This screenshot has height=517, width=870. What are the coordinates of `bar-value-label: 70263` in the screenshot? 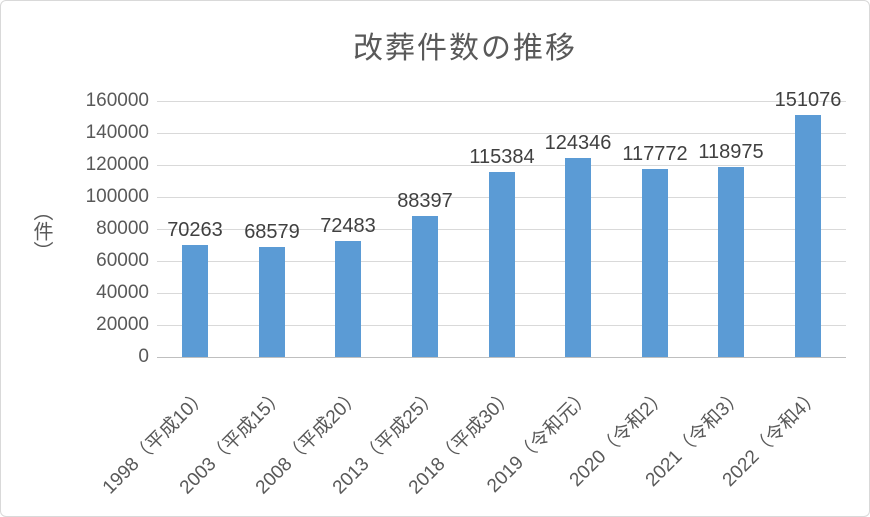 It's located at (195, 230).